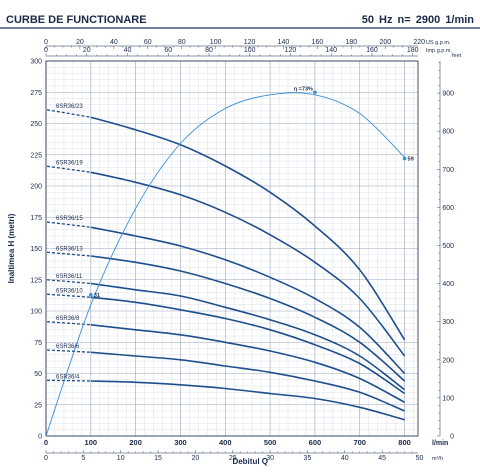  Describe the element at coordinates (448, 322) in the screenshot. I see `feet-tick-label: 300` at that location.